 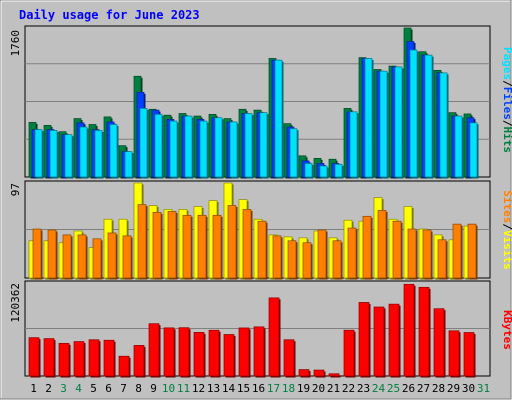 What do you see at coordinates (123, 388) in the screenshot?
I see `x-tick-label-day-7: 7` at bounding box center [123, 388].